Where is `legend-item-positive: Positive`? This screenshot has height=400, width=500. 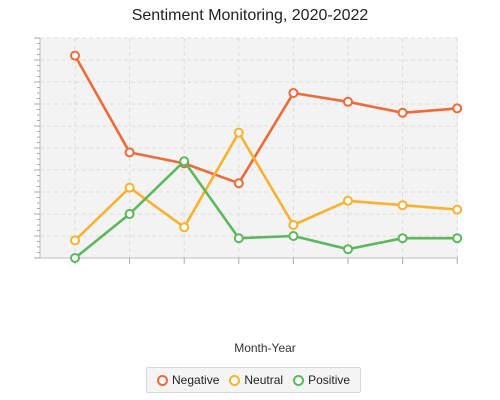
legend-item-positive: Positive is located at coordinates (321, 380).